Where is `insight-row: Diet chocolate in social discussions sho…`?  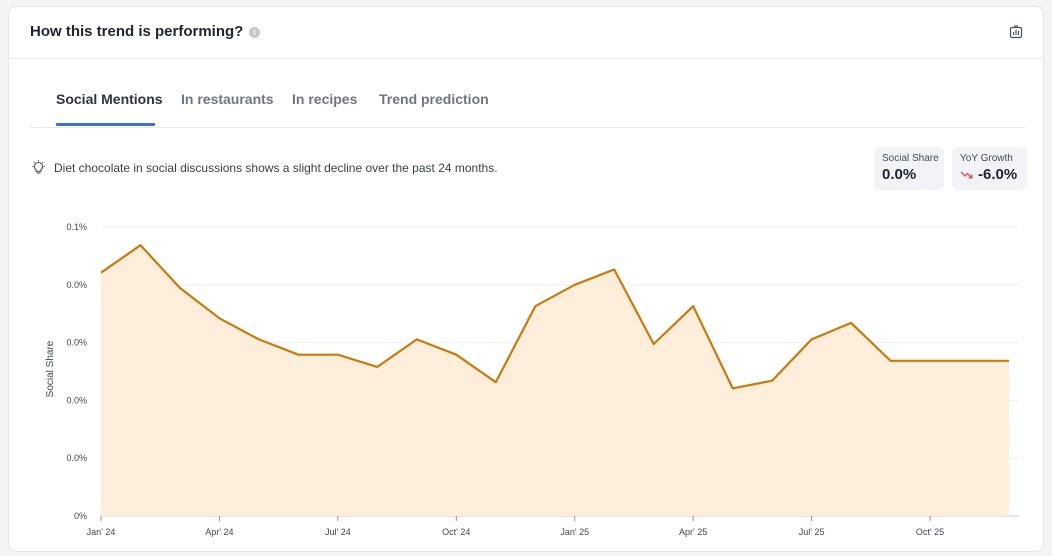 insight-row: Diet chocolate in social discussions sho… is located at coordinates (264, 168).